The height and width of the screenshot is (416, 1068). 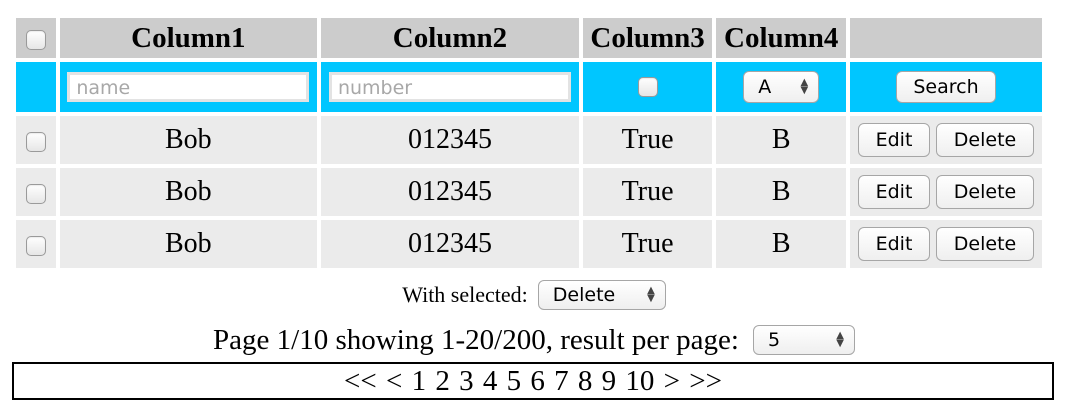 I want to click on header-select-all-cell, so click(x=36, y=38).